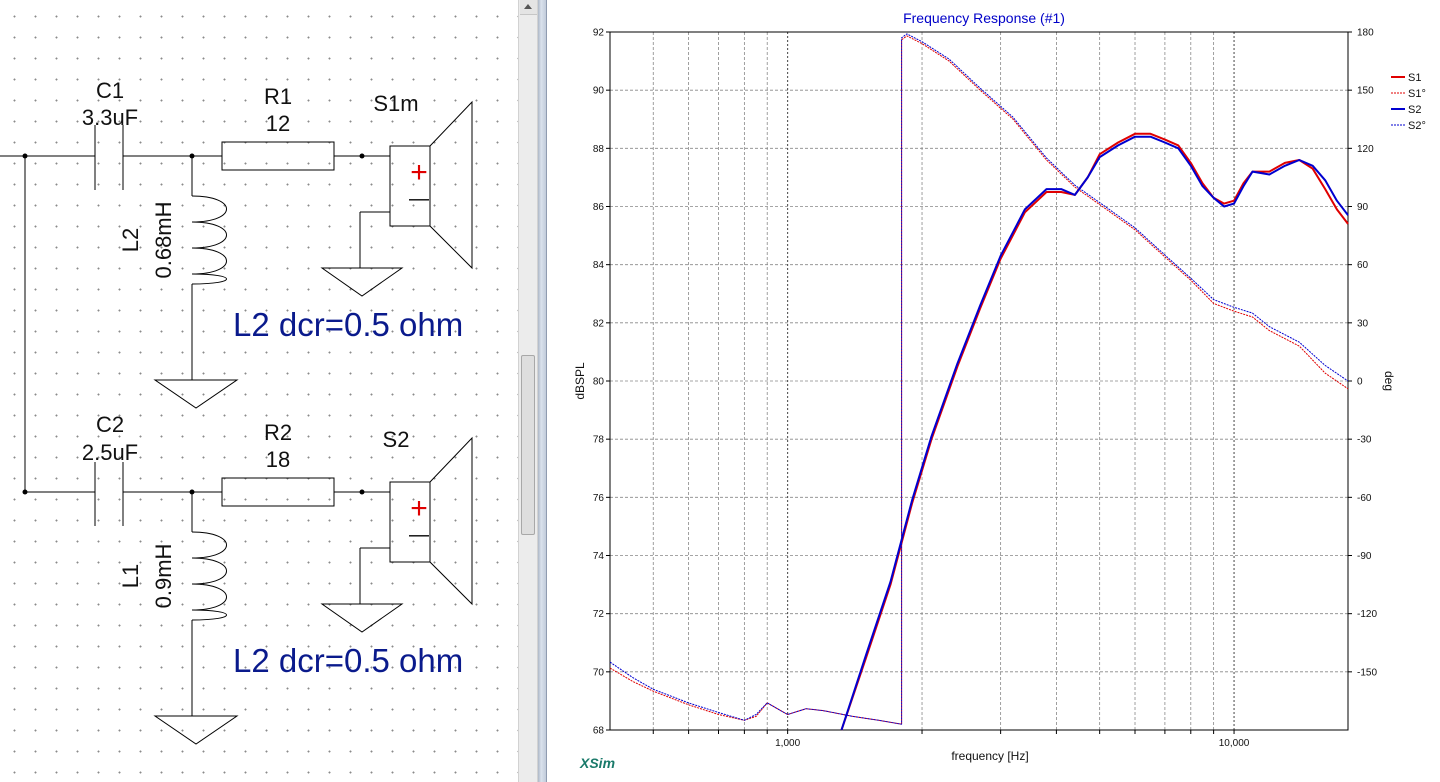  Describe the element at coordinates (209, 240) in the screenshot. I see `inductor-l2` at that location.